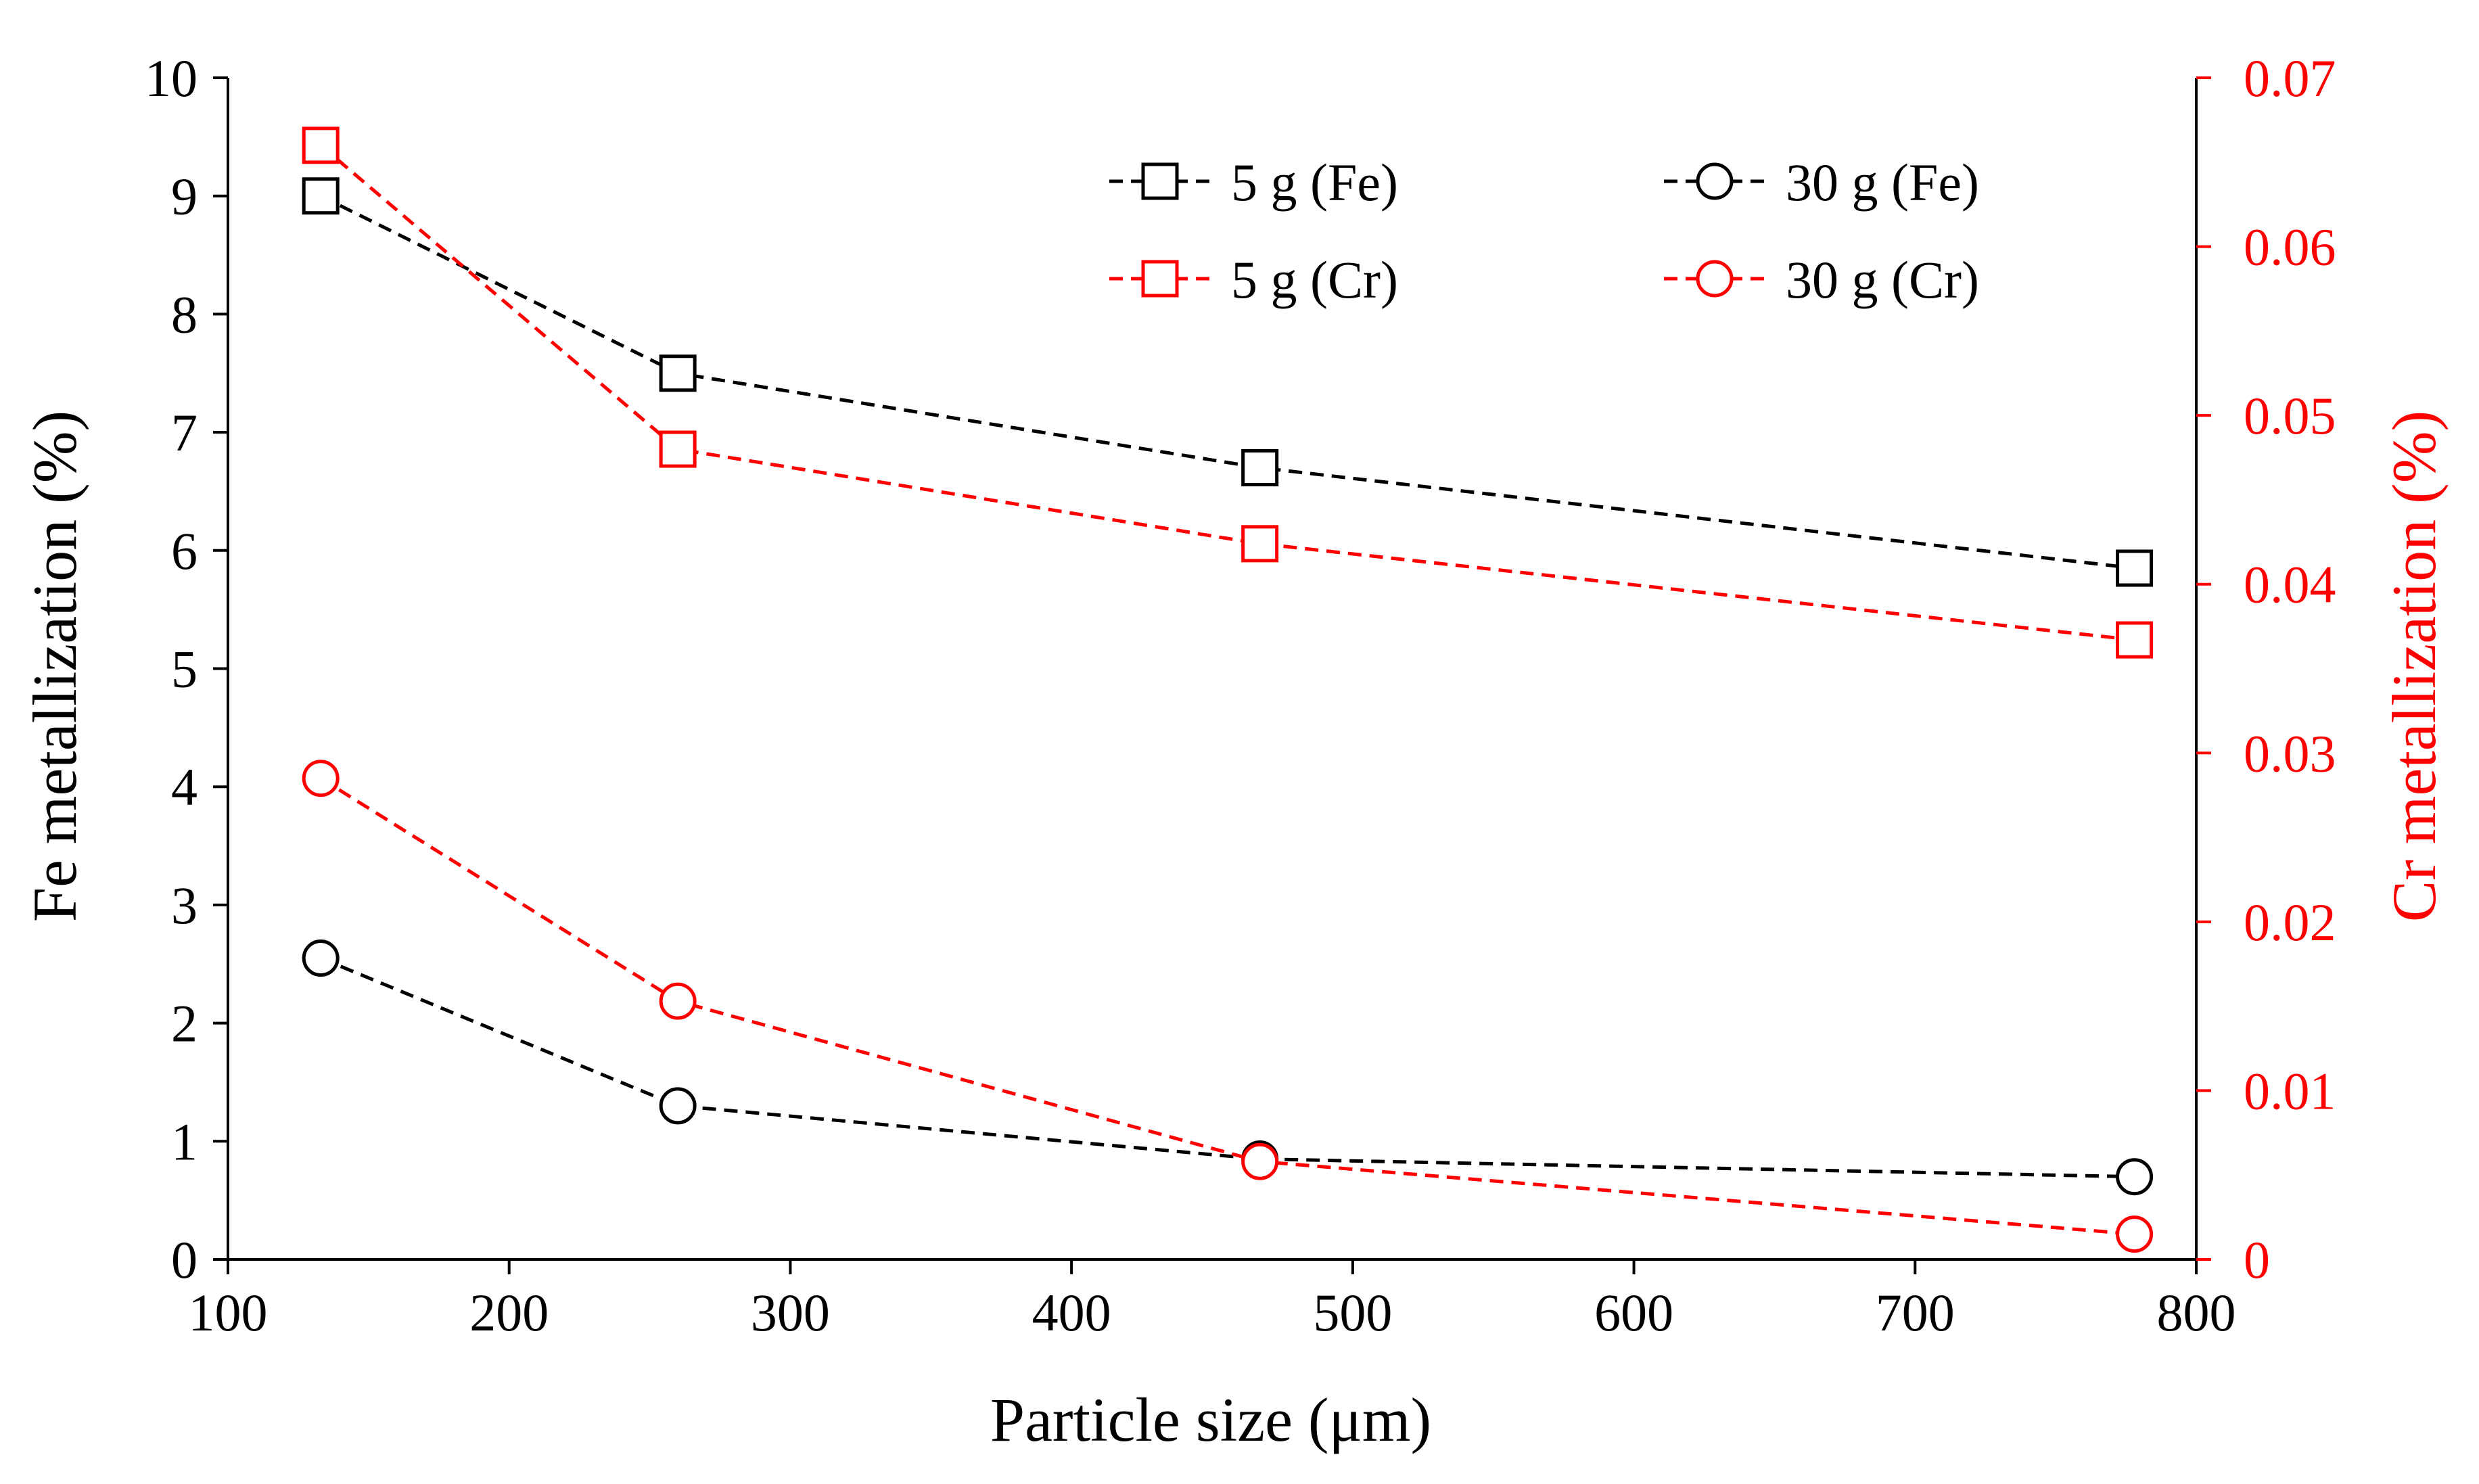 The height and width of the screenshot is (1484, 2479). Describe the element at coordinates (2257, 1260) in the screenshot. I see `y-right-tick-label: 0` at that location.